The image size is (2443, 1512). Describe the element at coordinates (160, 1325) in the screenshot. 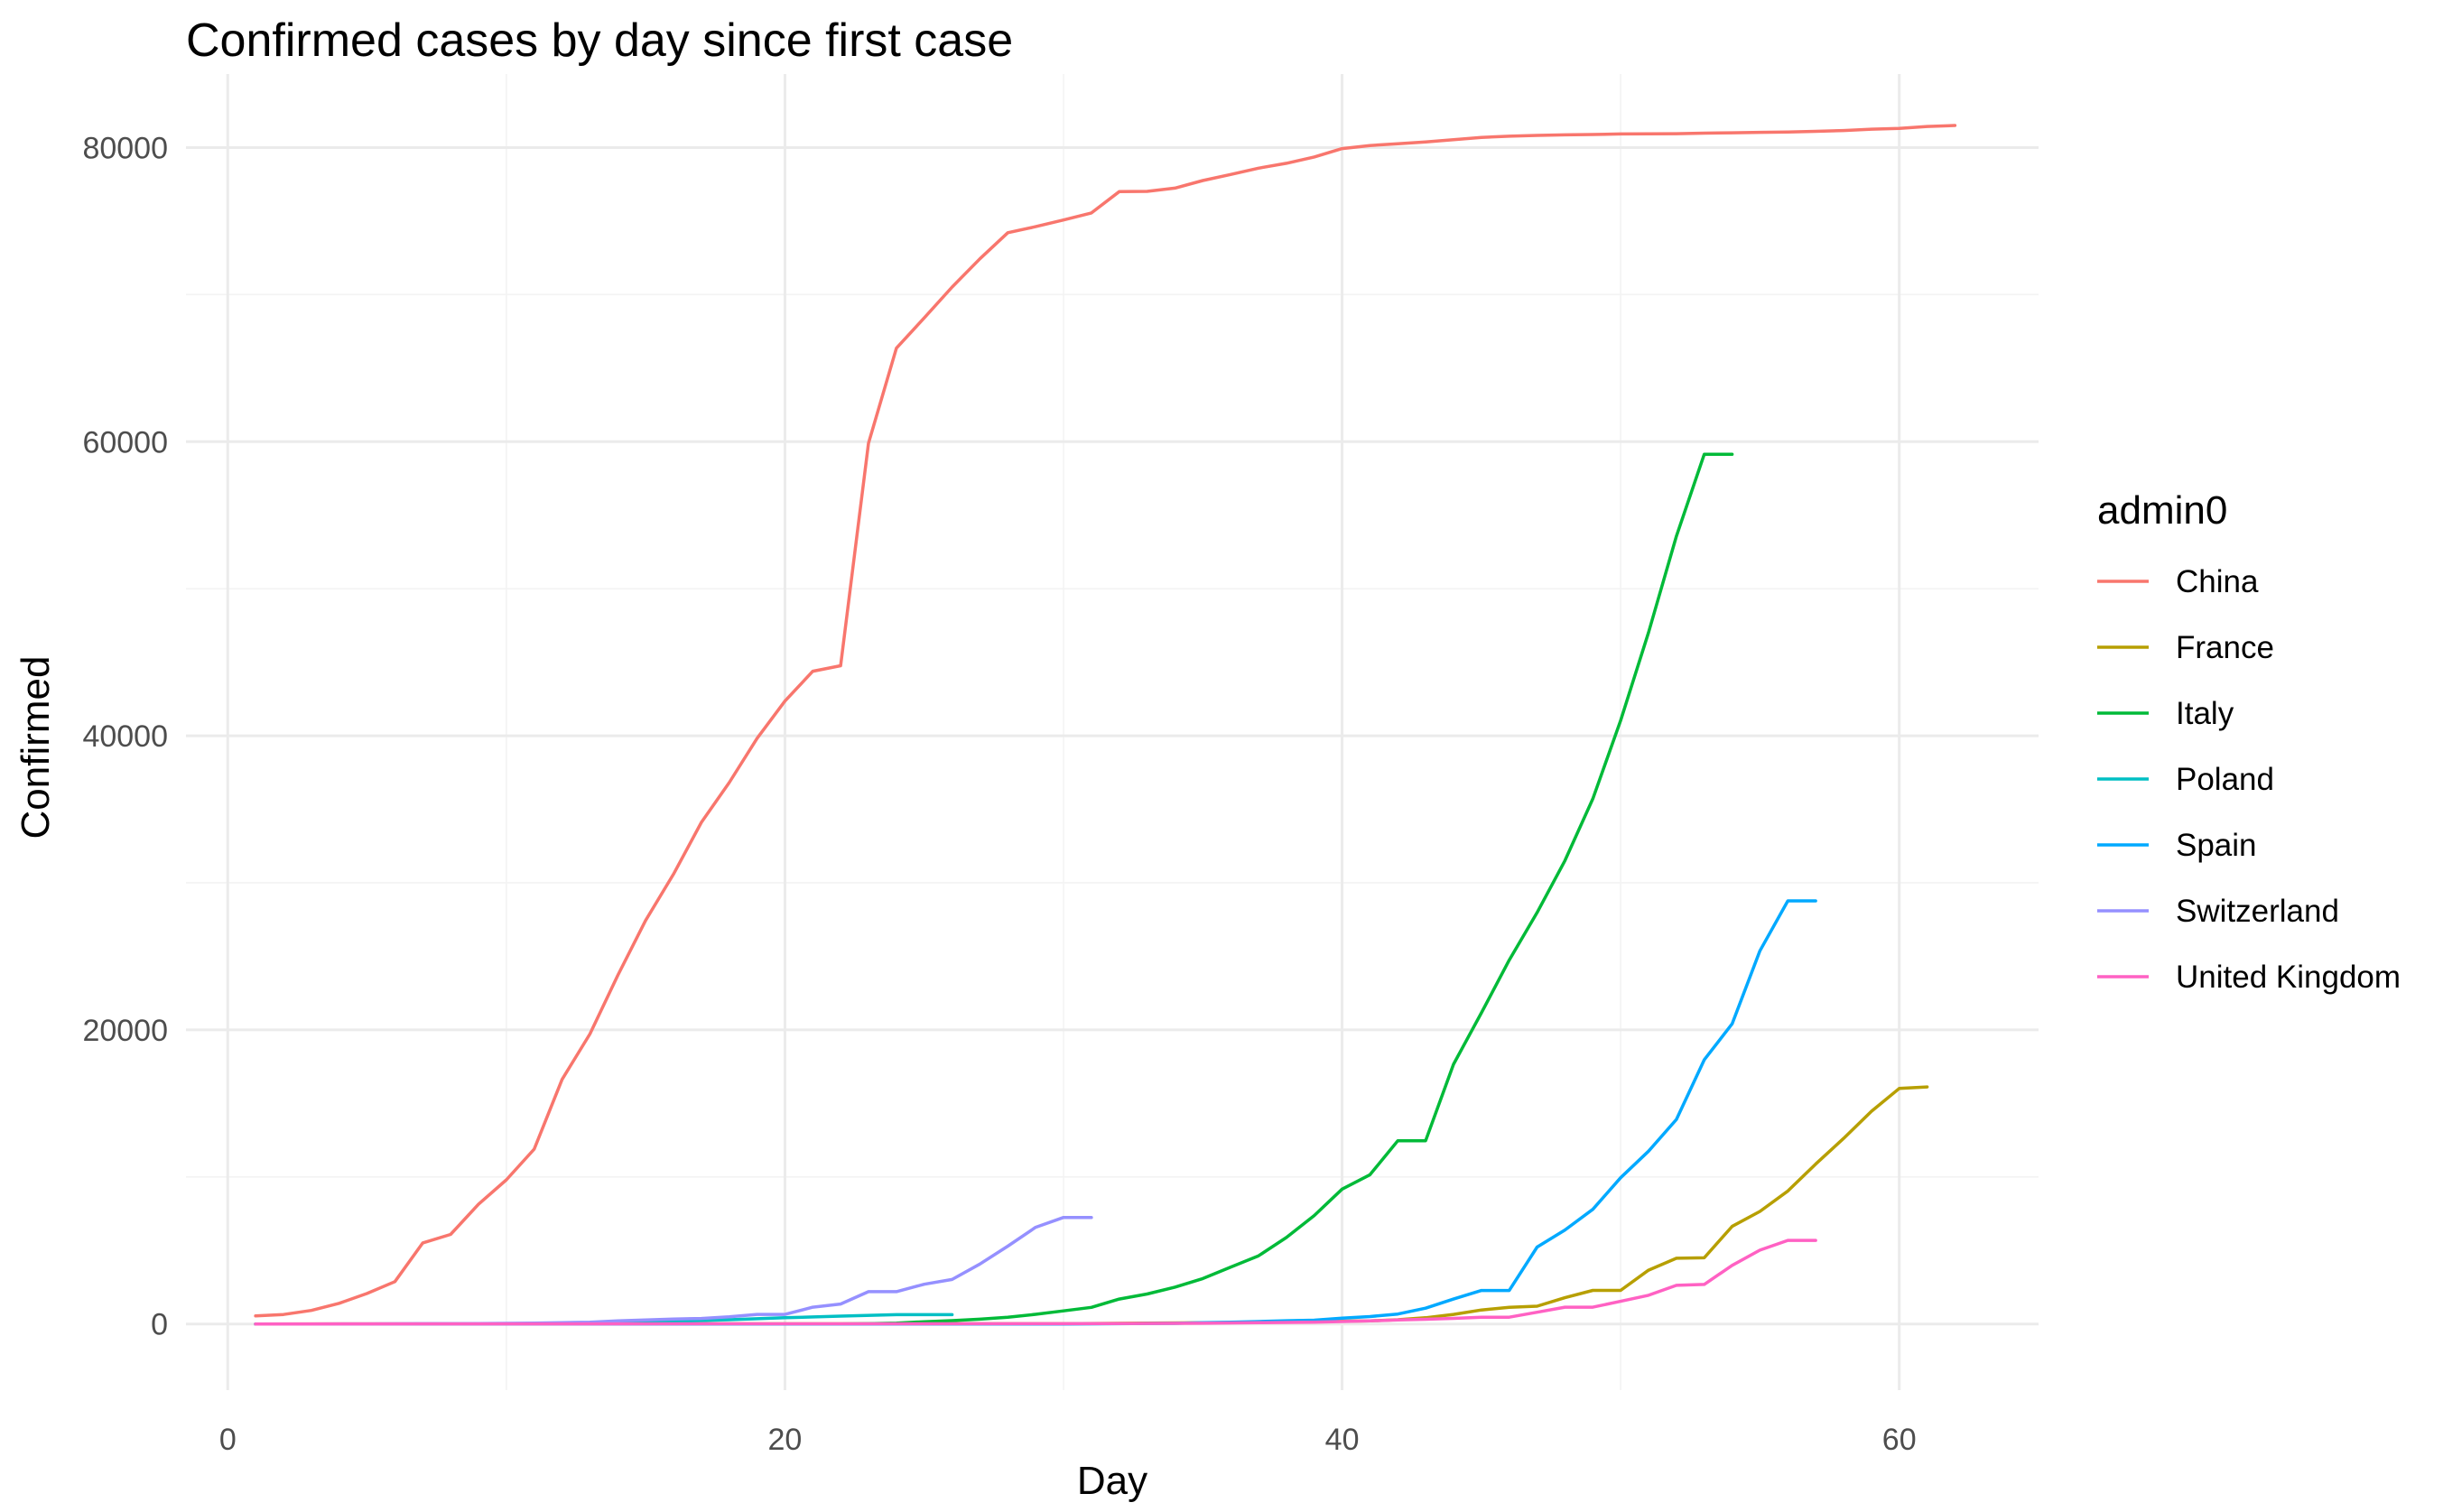

I see `y-tick-label: 0` at that location.